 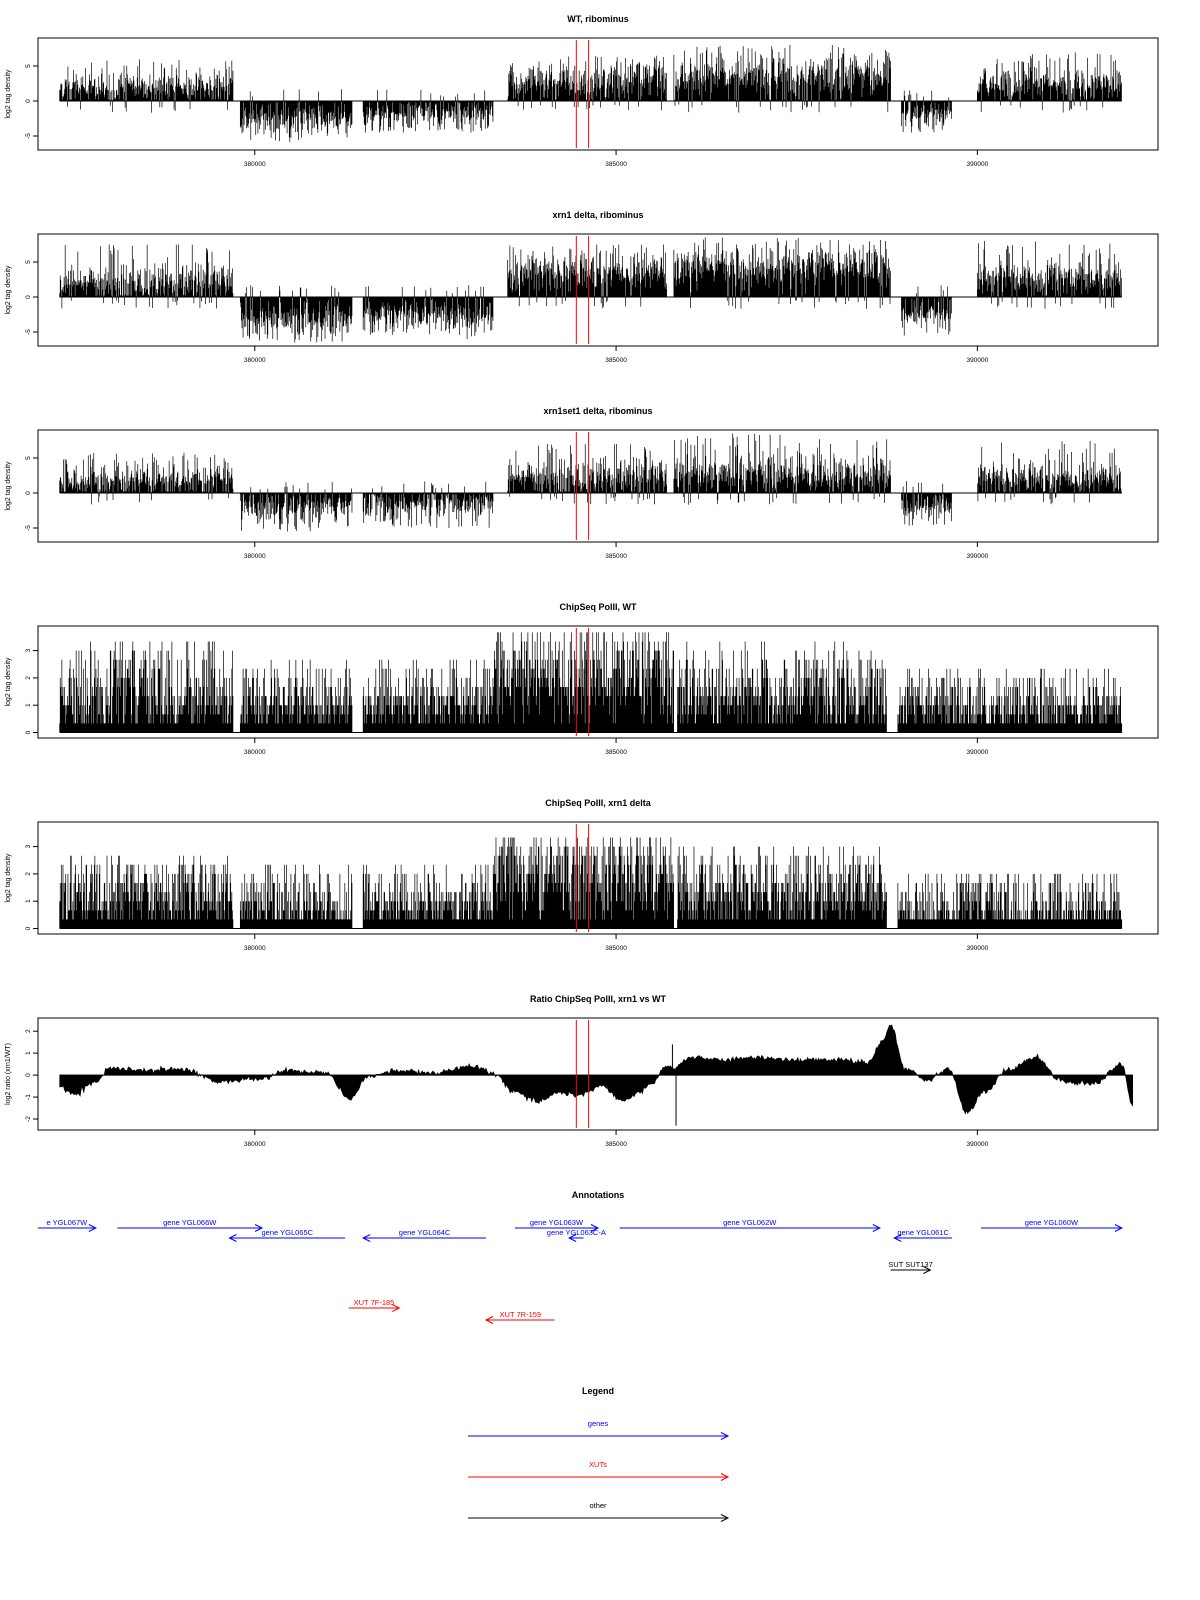 What do you see at coordinates (596, 1069) in the screenshot?
I see `ratio-area` at bounding box center [596, 1069].